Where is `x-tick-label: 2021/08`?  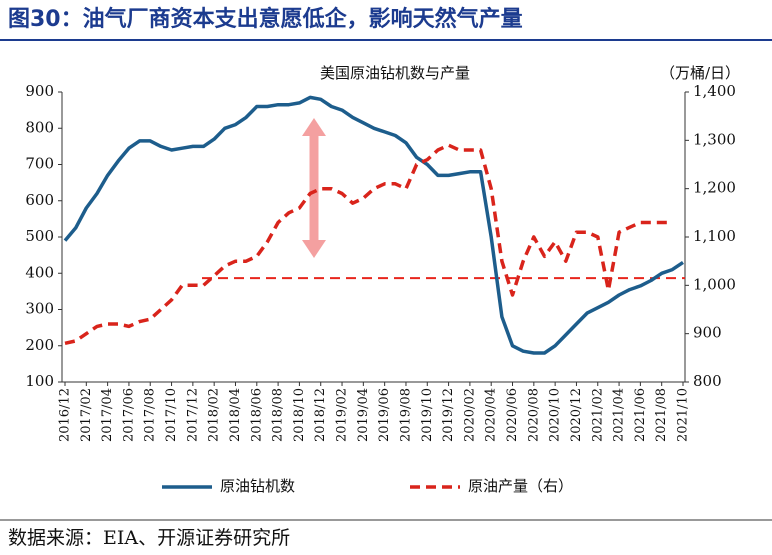 x-tick-label: 2021/08 is located at coordinates (661, 415).